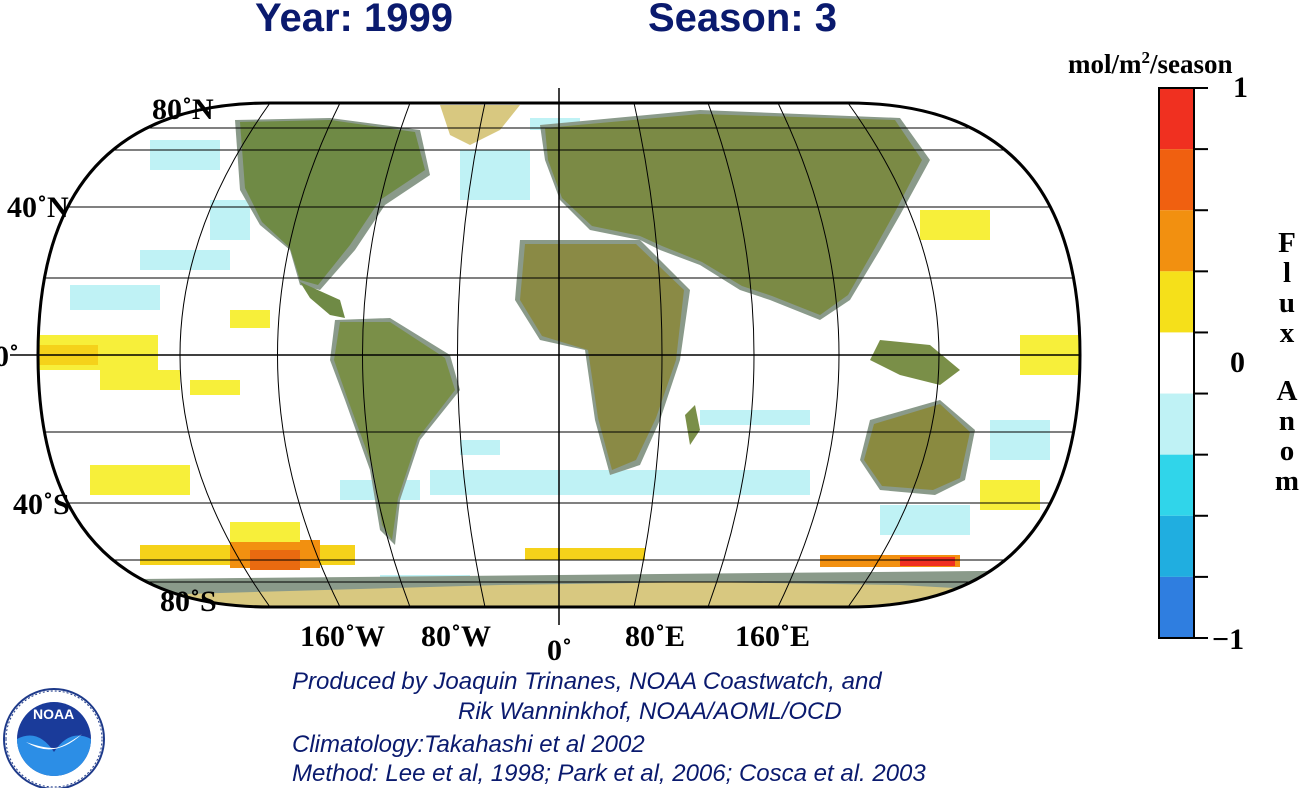  I want to click on lon-label-80w: 80˚W, so click(456, 636).